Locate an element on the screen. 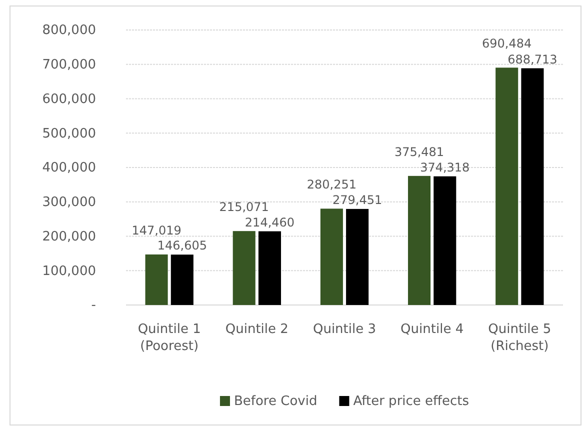 The image size is (585, 427). legend-label: Before Covid is located at coordinates (276, 401).